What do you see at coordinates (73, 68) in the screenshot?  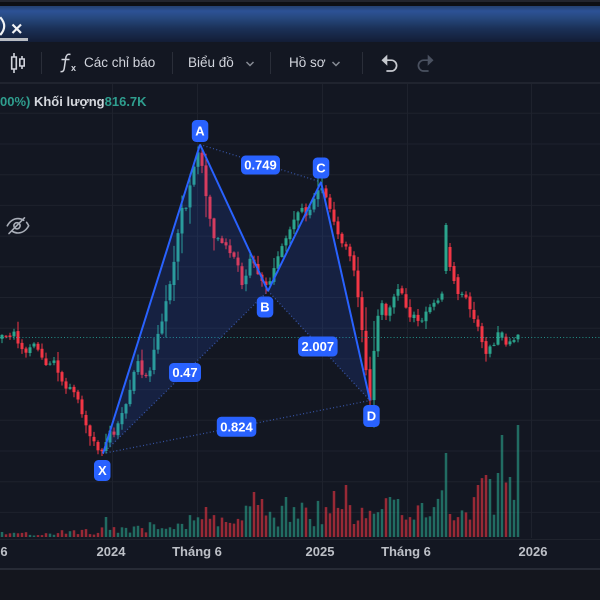 I see `svg-text: x` at bounding box center [73, 68].